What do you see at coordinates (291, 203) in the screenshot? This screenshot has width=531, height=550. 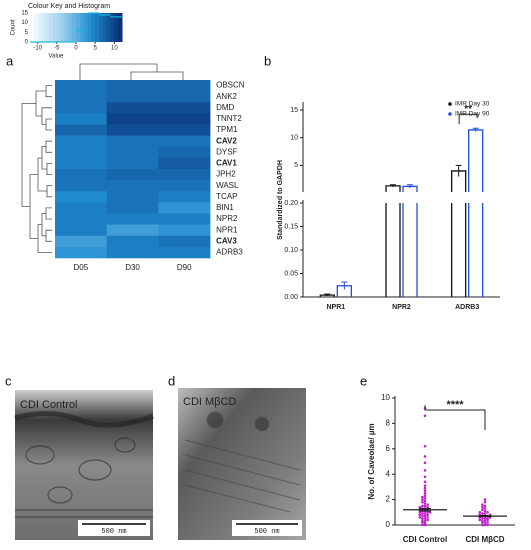 I see `y-tick-label: 0.20` at bounding box center [291, 203].